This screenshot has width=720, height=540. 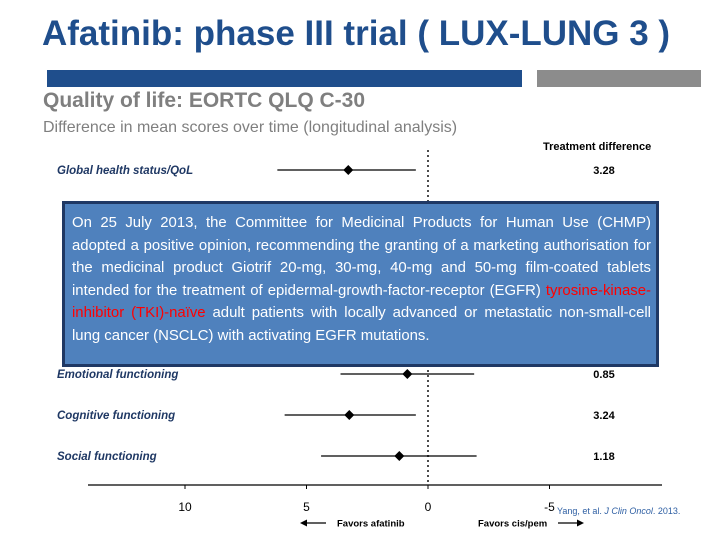 What do you see at coordinates (306, 507) in the screenshot?
I see `x-tick-label: 5` at bounding box center [306, 507].